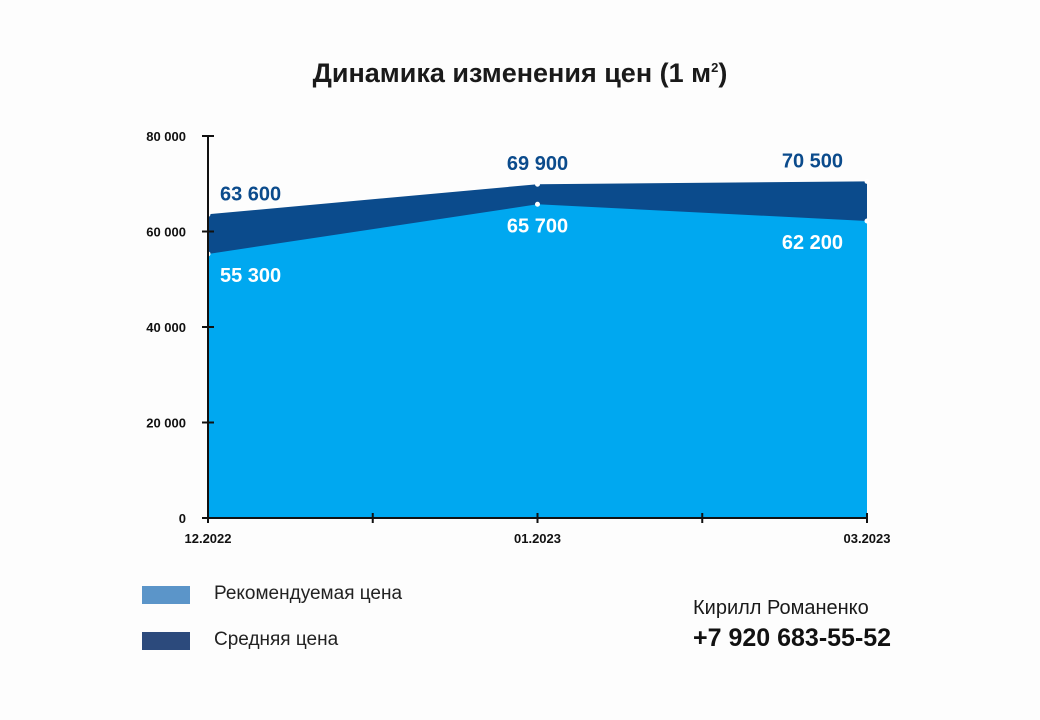 The height and width of the screenshot is (720, 1040). Describe the element at coordinates (166, 232) in the screenshot. I see `y-tick-label: 60 000` at that location.